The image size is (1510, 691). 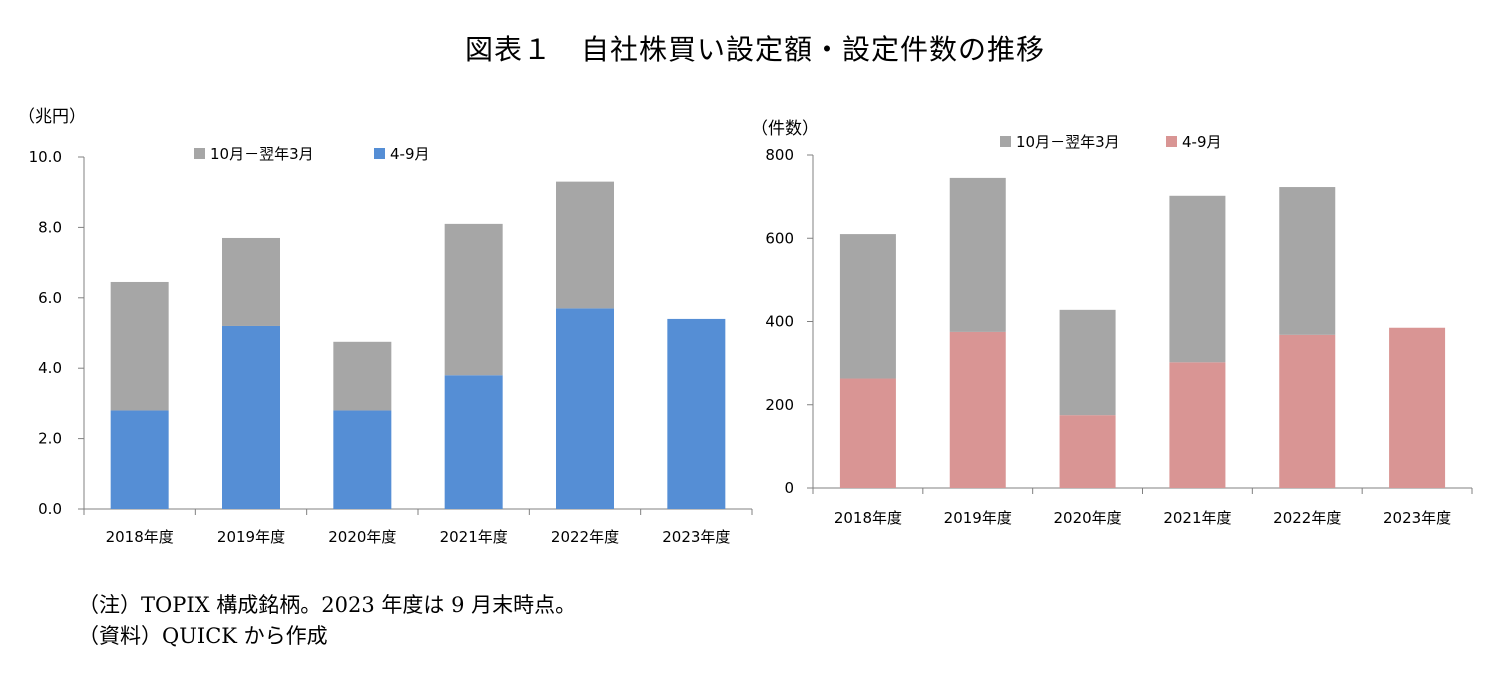 I want to click on y-tick-label: 2.0, so click(x=50, y=439).